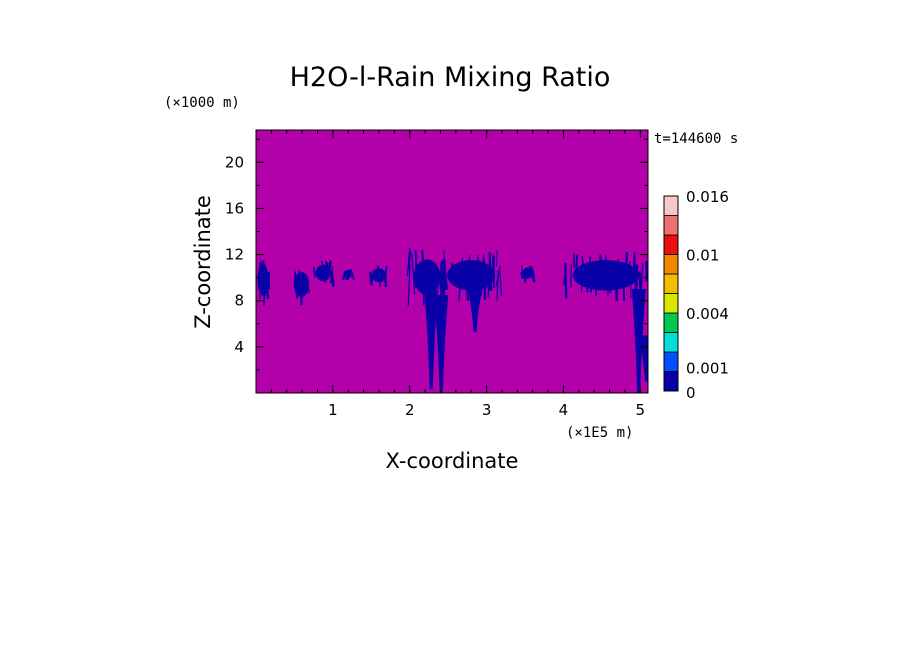 The width and height of the screenshot is (904, 654). What do you see at coordinates (452, 320) in the screenshot?
I see `heatmap-field` at bounding box center [452, 320].